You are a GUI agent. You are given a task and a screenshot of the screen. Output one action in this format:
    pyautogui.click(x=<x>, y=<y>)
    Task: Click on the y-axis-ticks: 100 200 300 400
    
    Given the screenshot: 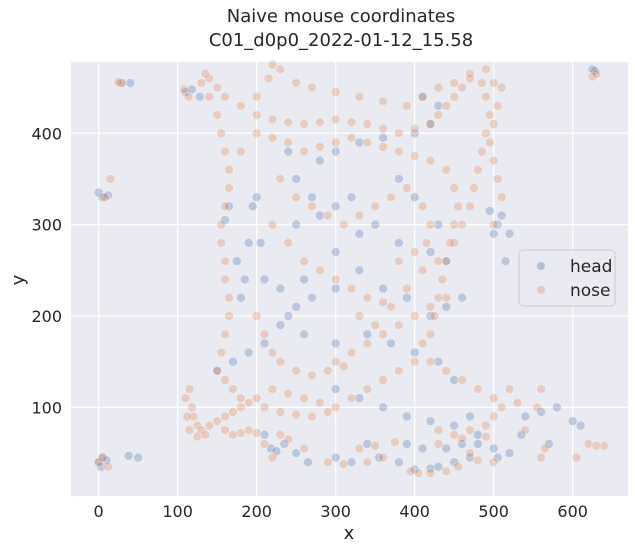 What is the action you would take?
    pyautogui.click(x=46, y=270)
    